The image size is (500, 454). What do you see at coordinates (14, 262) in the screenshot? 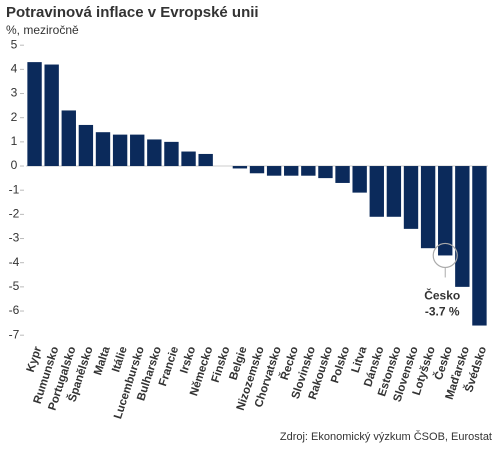
I see `y-tick-label: -4` at bounding box center [14, 262].